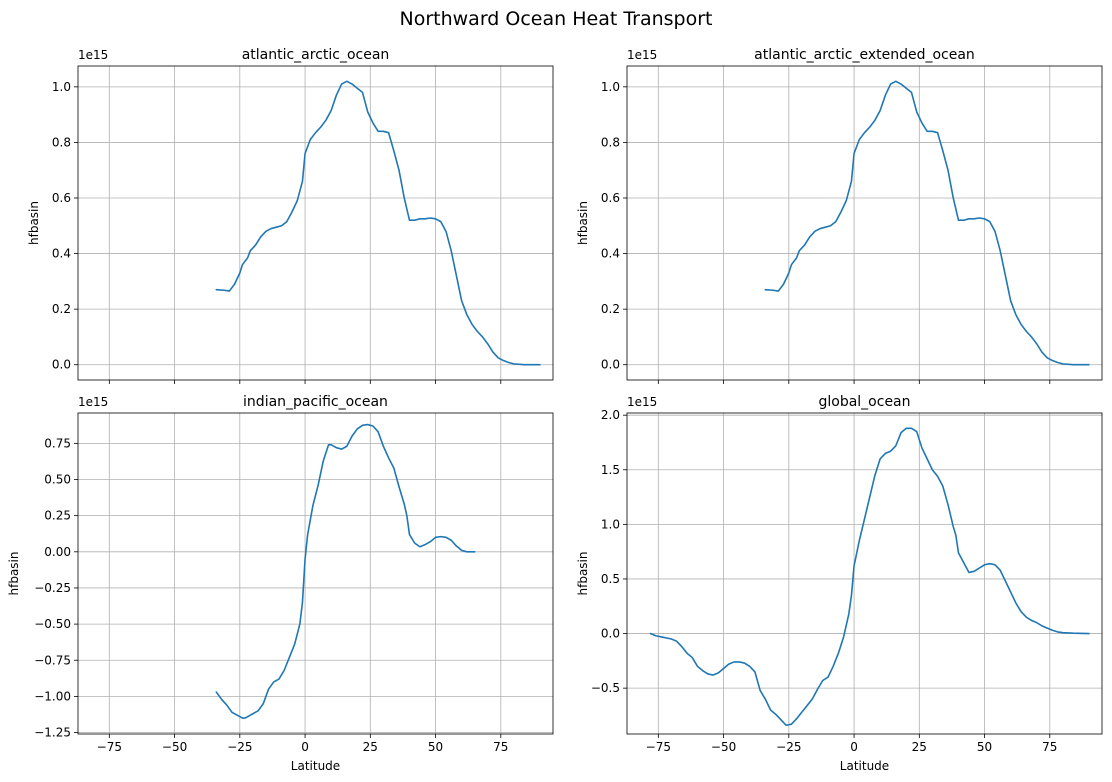 The height and width of the screenshot is (782, 1112). Describe the element at coordinates (864, 55) in the screenshot. I see `subplot-title: atlantic_arctic_extended_ocean` at that location.